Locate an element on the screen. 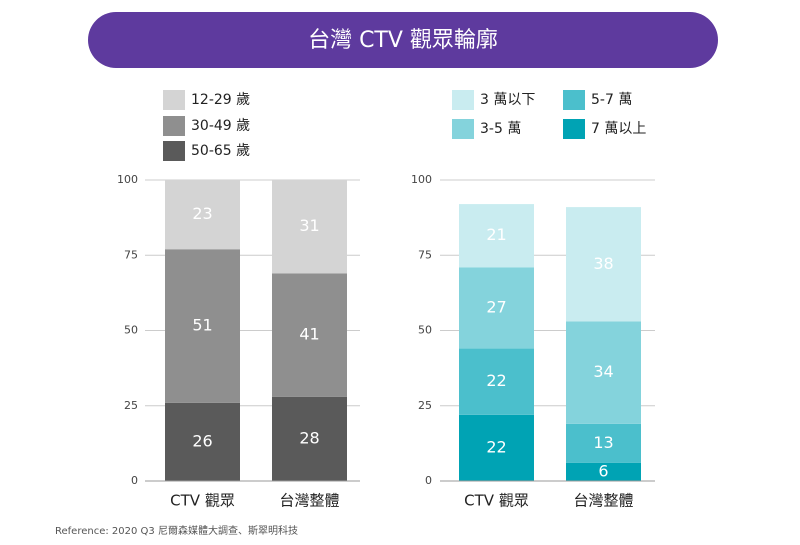  legend-label: 3 萬以下 is located at coordinates (507, 100).